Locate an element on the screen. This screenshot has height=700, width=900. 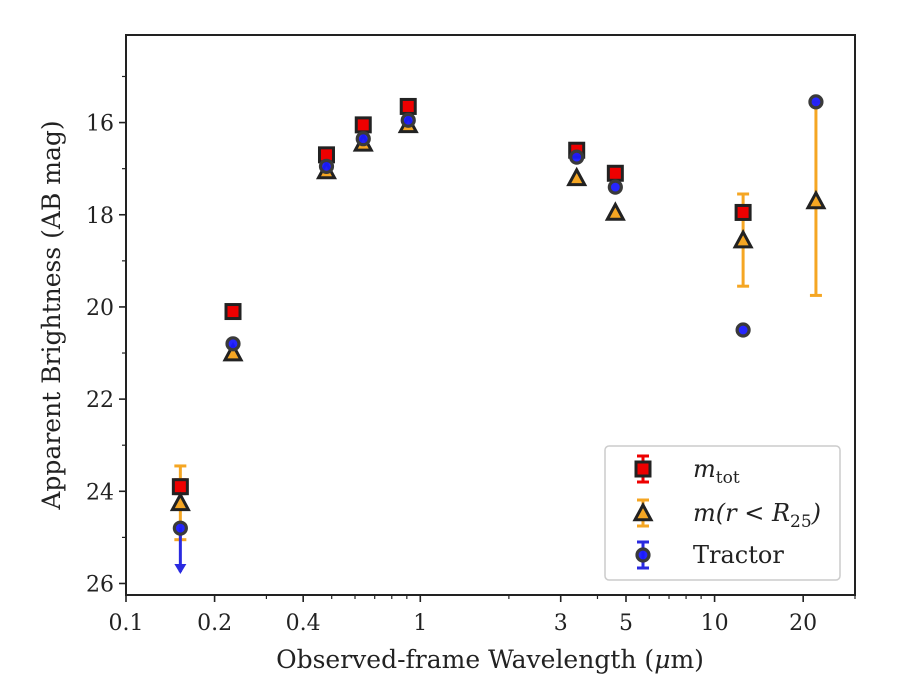
legend-box is located at coordinates (722, 513).